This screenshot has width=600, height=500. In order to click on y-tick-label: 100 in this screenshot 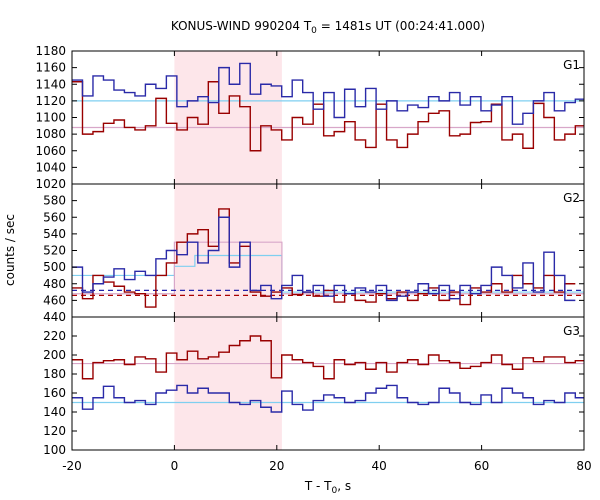, I will do `click(54, 450)`.